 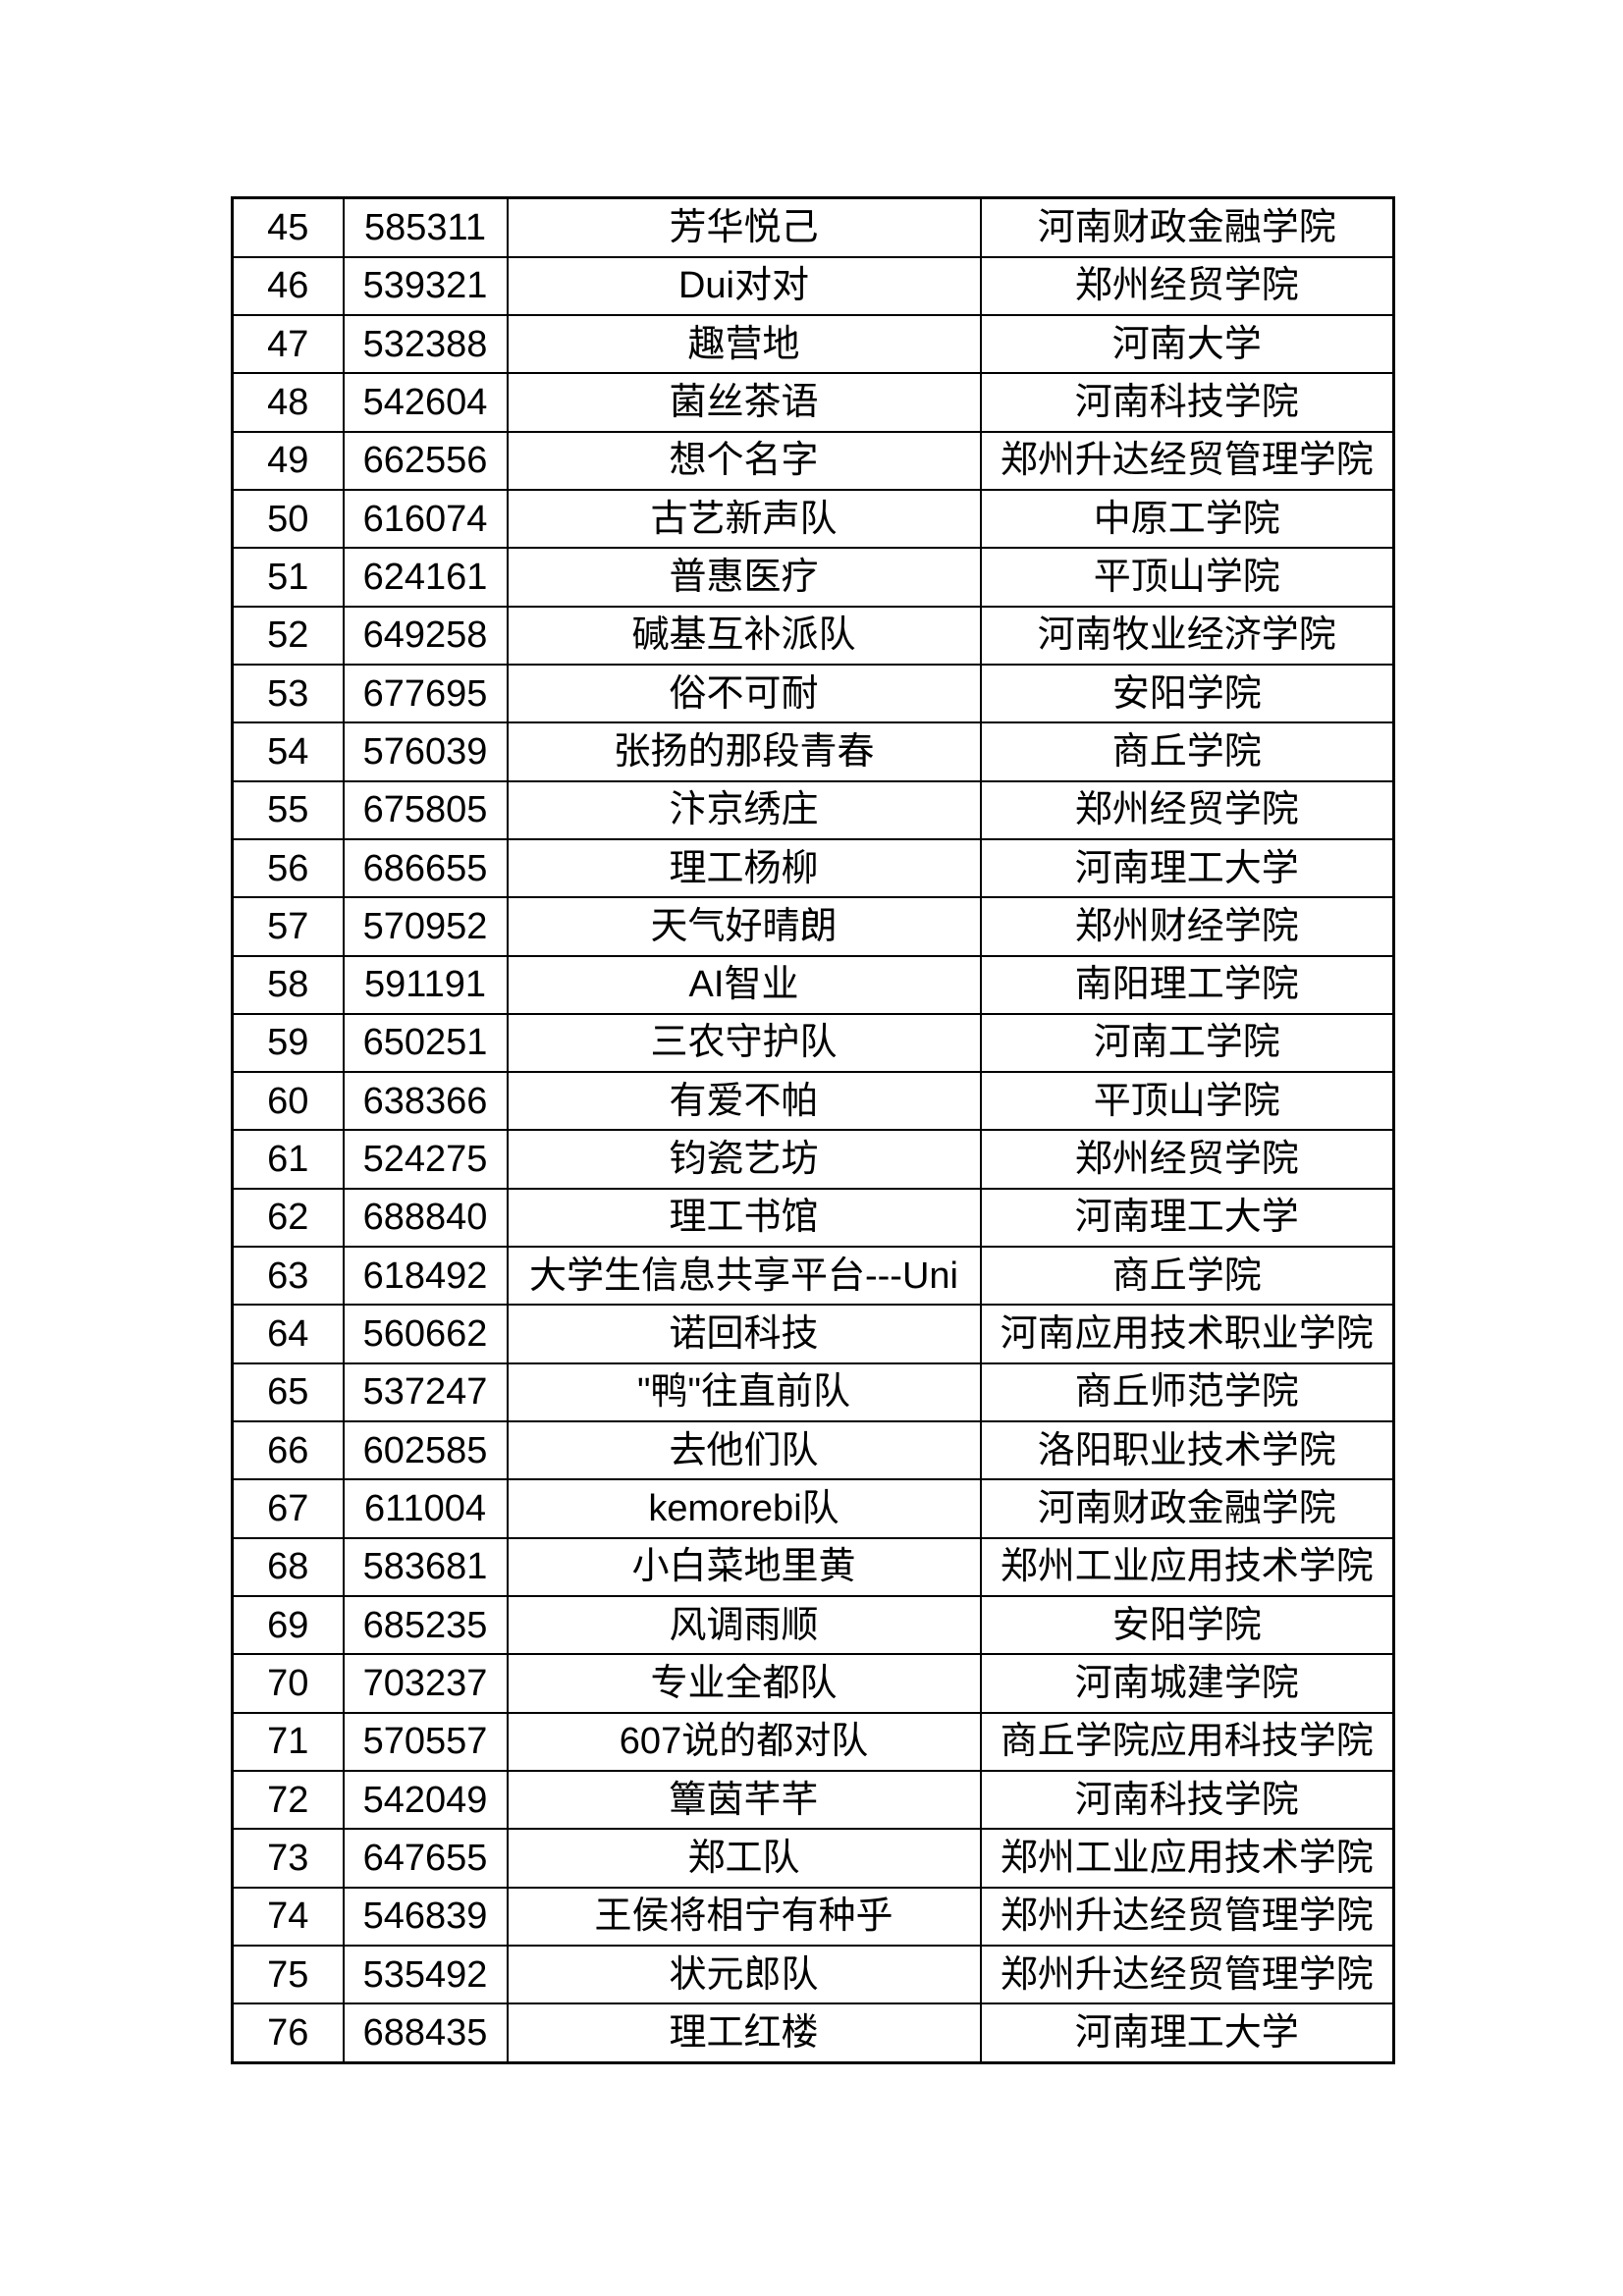 I want to click on team-id-cell-text: 602585, so click(x=425, y=1450).